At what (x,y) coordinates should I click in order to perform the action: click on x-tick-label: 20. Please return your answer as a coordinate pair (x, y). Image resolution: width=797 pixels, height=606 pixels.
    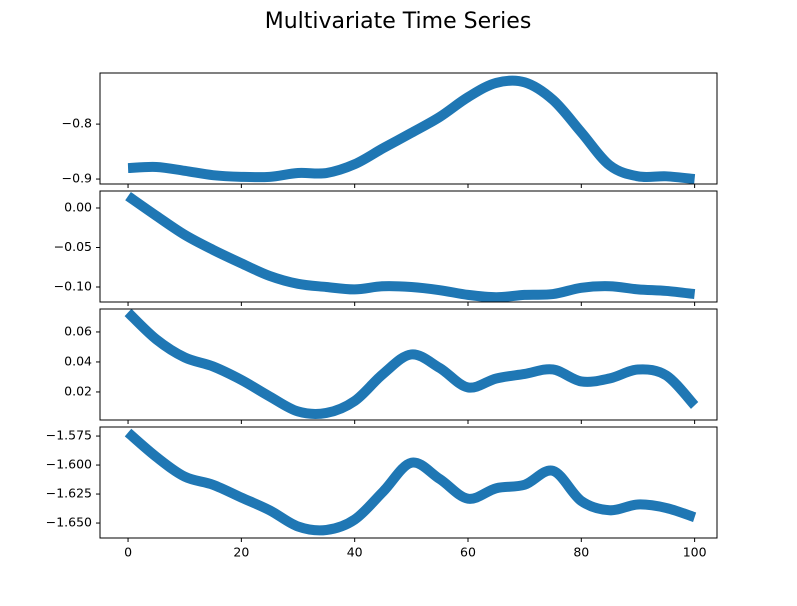
    Looking at the image, I should click on (241, 552).